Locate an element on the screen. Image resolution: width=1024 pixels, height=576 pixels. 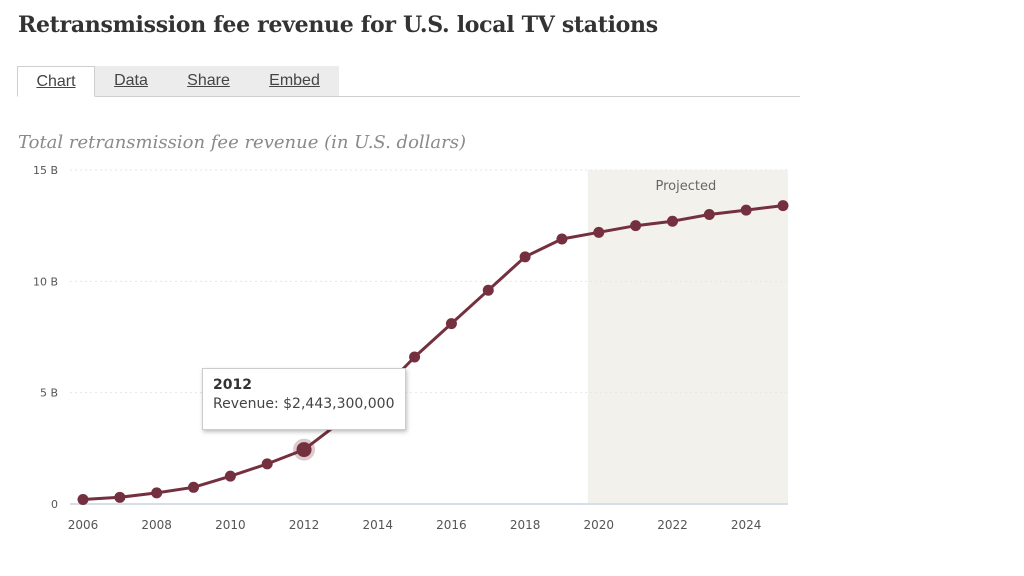
tooltip-row: Revenue: $2,443,300,000 is located at coordinates (304, 404).